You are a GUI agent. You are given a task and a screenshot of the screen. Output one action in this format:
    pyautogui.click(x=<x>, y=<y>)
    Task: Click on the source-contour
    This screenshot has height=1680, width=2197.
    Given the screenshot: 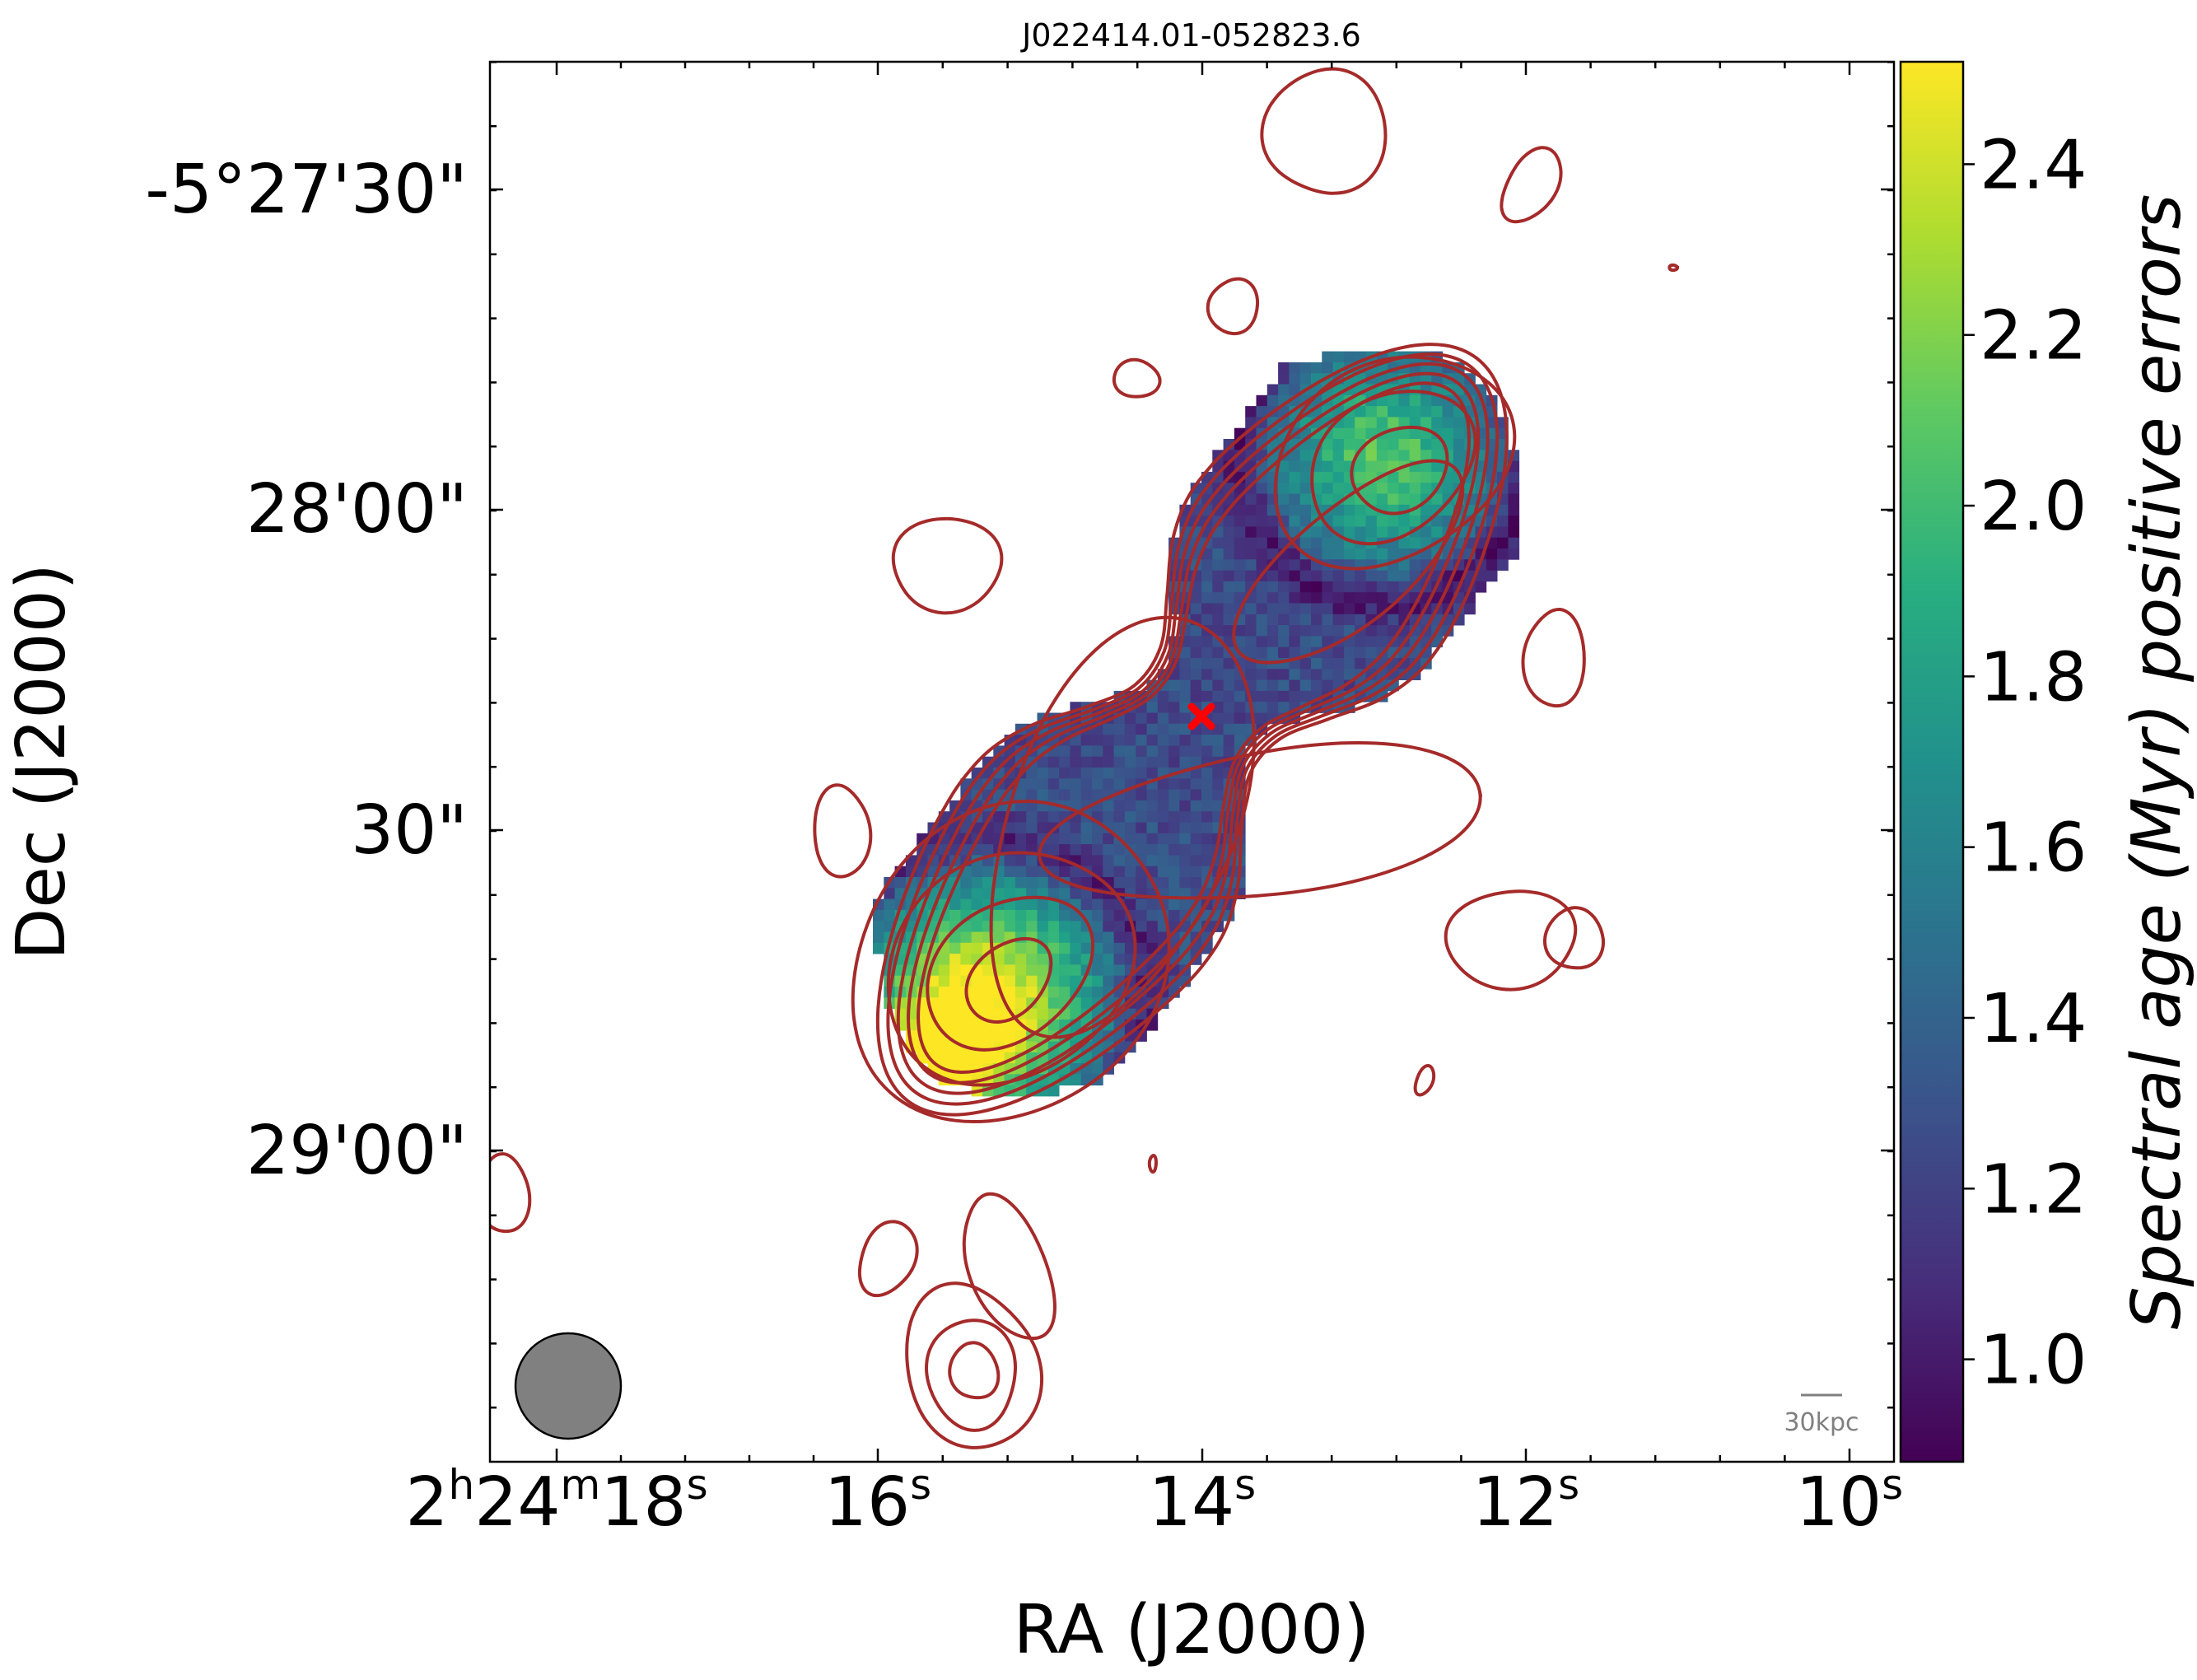 What is the action you would take?
    pyautogui.click(x=1194, y=728)
    